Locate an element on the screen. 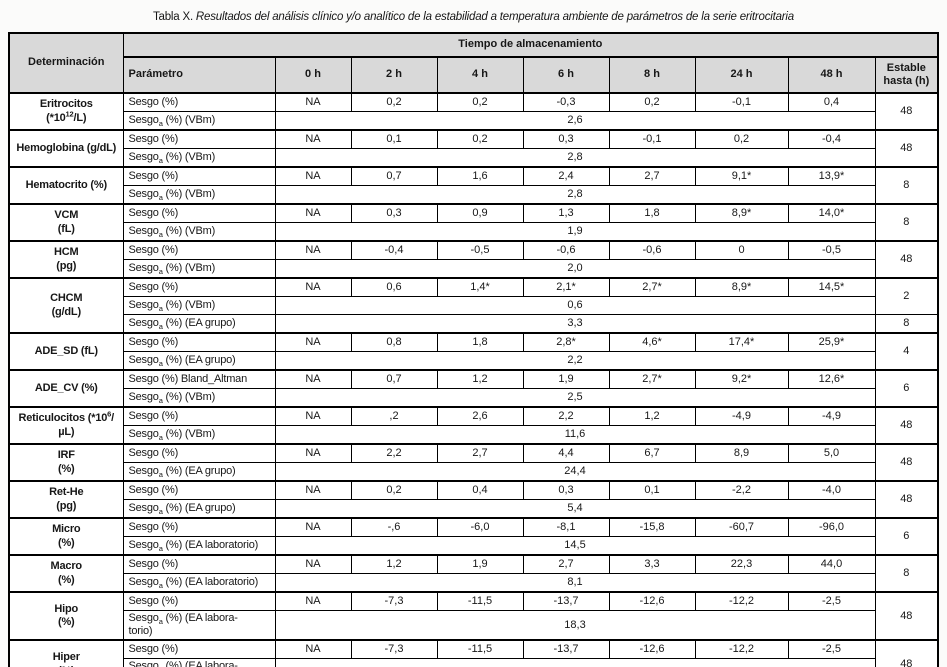 The image size is (947, 667). table-title-prefix: Tabla X. is located at coordinates (172, 17).